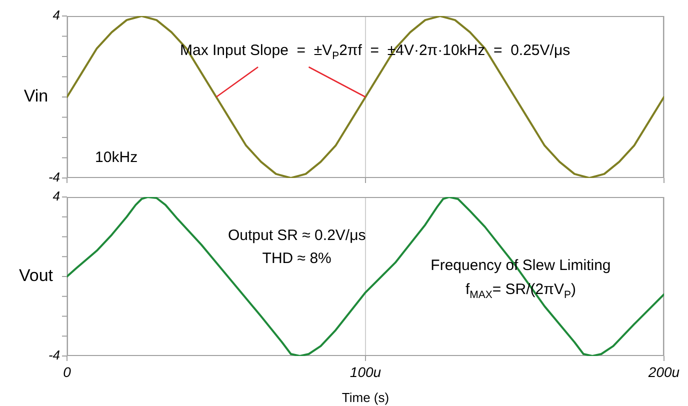 The image size is (688, 406). What do you see at coordinates (297, 258) in the screenshot?
I see `annotation: THD ≈ 8%` at bounding box center [297, 258].